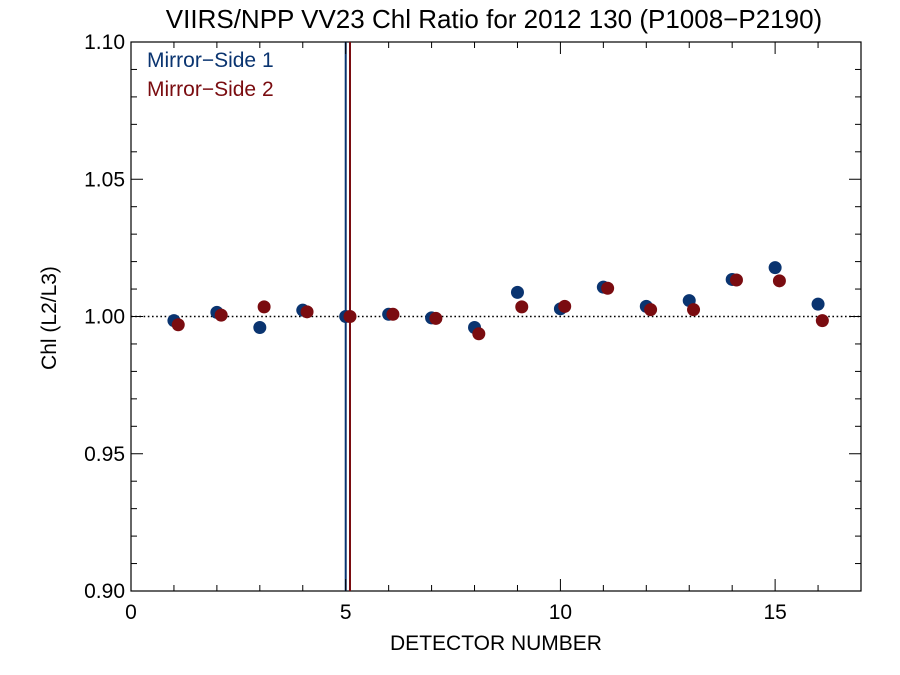  Describe the element at coordinates (104, 179) in the screenshot. I see `y-tick-label: 1.05` at that location.